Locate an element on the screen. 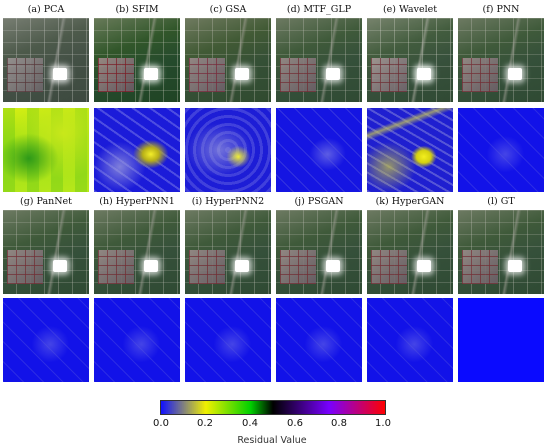  residual-hyperpnn2 is located at coordinates (228, 340).